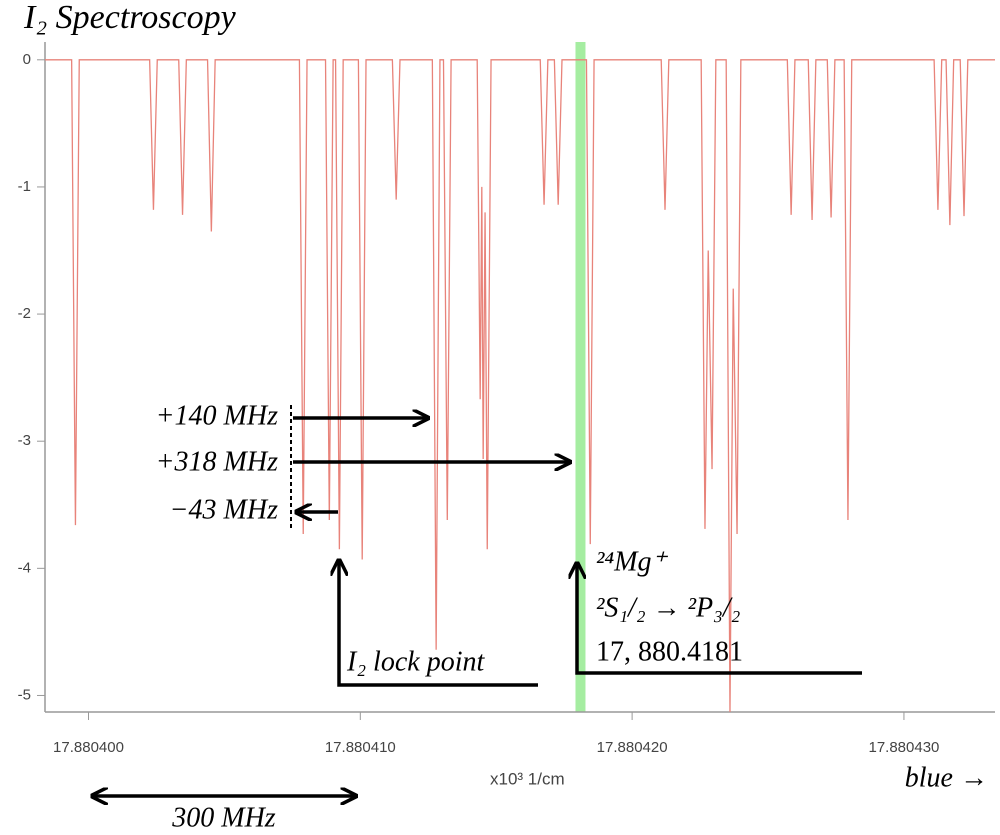 The width and height of the screenshot is (1000, 835). I want to click on annotation: ²S₁/₂ → ²P₃/₂, so click(668, 607).